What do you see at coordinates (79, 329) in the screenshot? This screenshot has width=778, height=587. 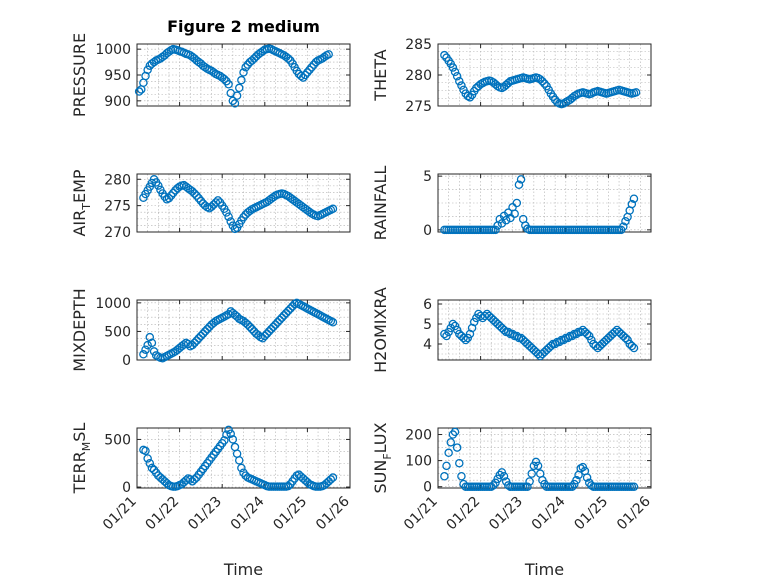 I see `y-axis-label: MIXDEPTH` at bounding box center [79, 329].